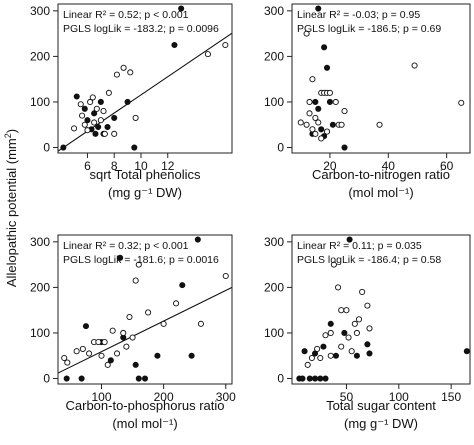 The width and height of the screenshot is (474, 445). I want to click on stat-annotation: PGLS logLik = -183.2; p = 0.0096, so click(141, 29).